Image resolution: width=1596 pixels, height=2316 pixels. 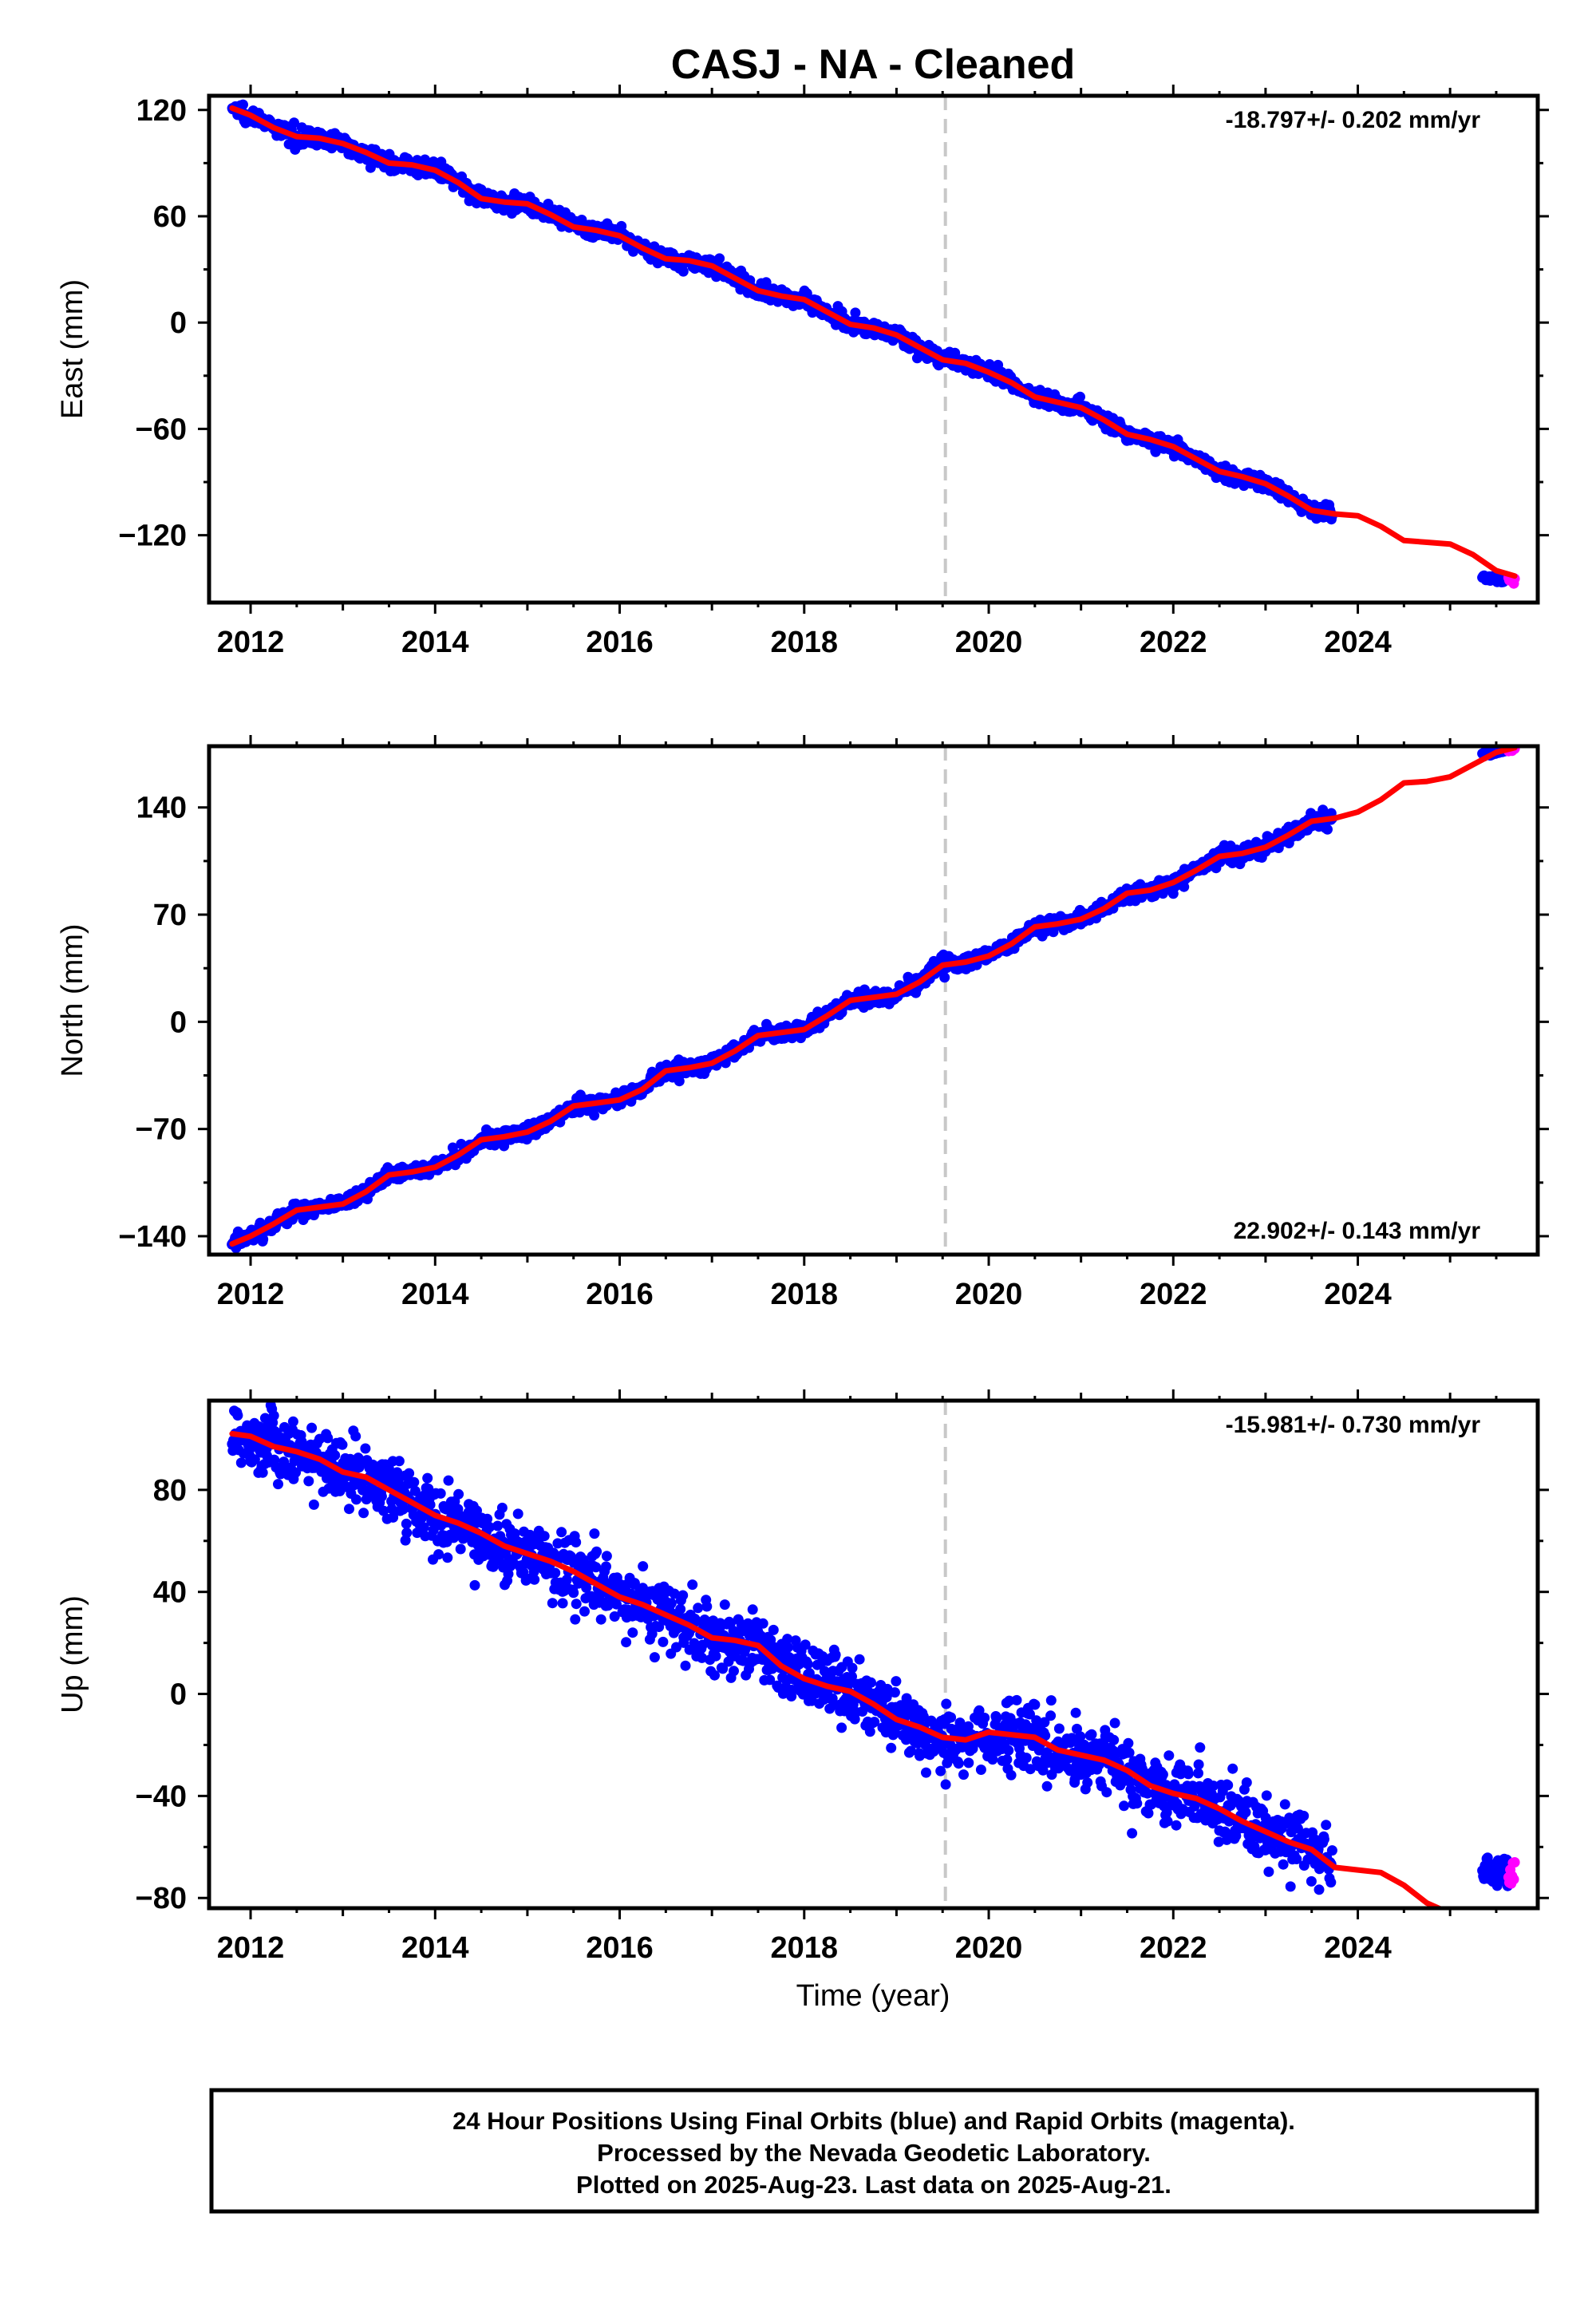 I want to click on x-tick-label: 2020, so click(x=989, y=642).